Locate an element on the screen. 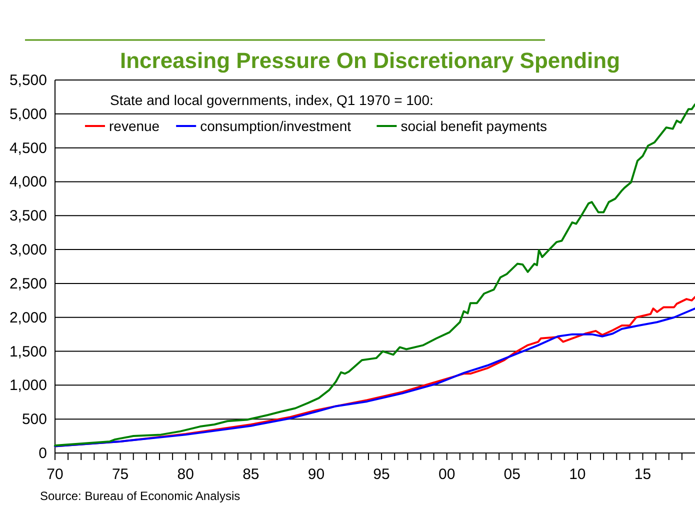  x-tick-label: 95 is located at coordinates (381, 474).